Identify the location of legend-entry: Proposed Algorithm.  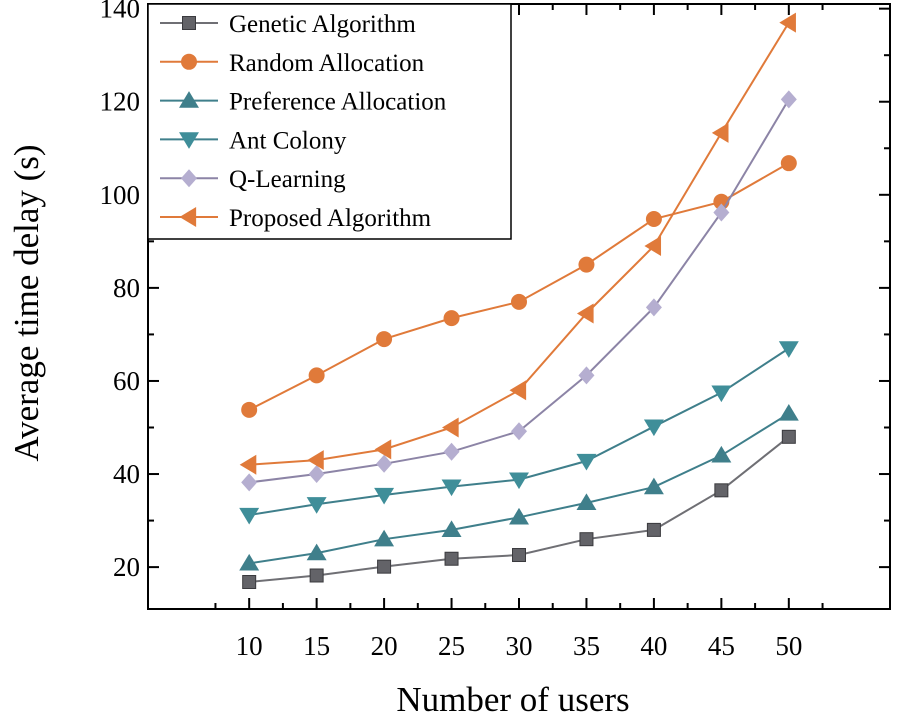
(296, 218).